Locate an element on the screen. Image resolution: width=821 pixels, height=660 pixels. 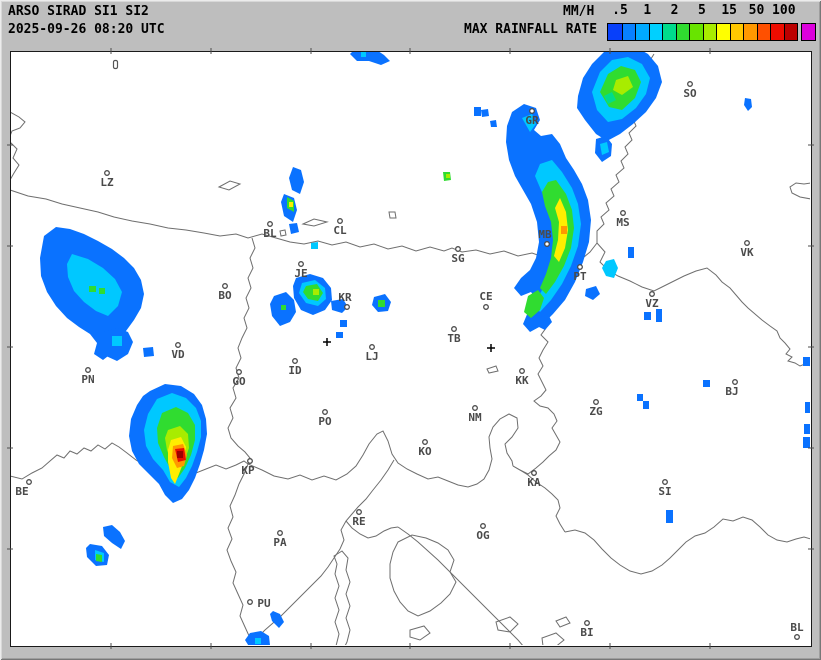
city-marker-OG is located at coordinates (483, 526).